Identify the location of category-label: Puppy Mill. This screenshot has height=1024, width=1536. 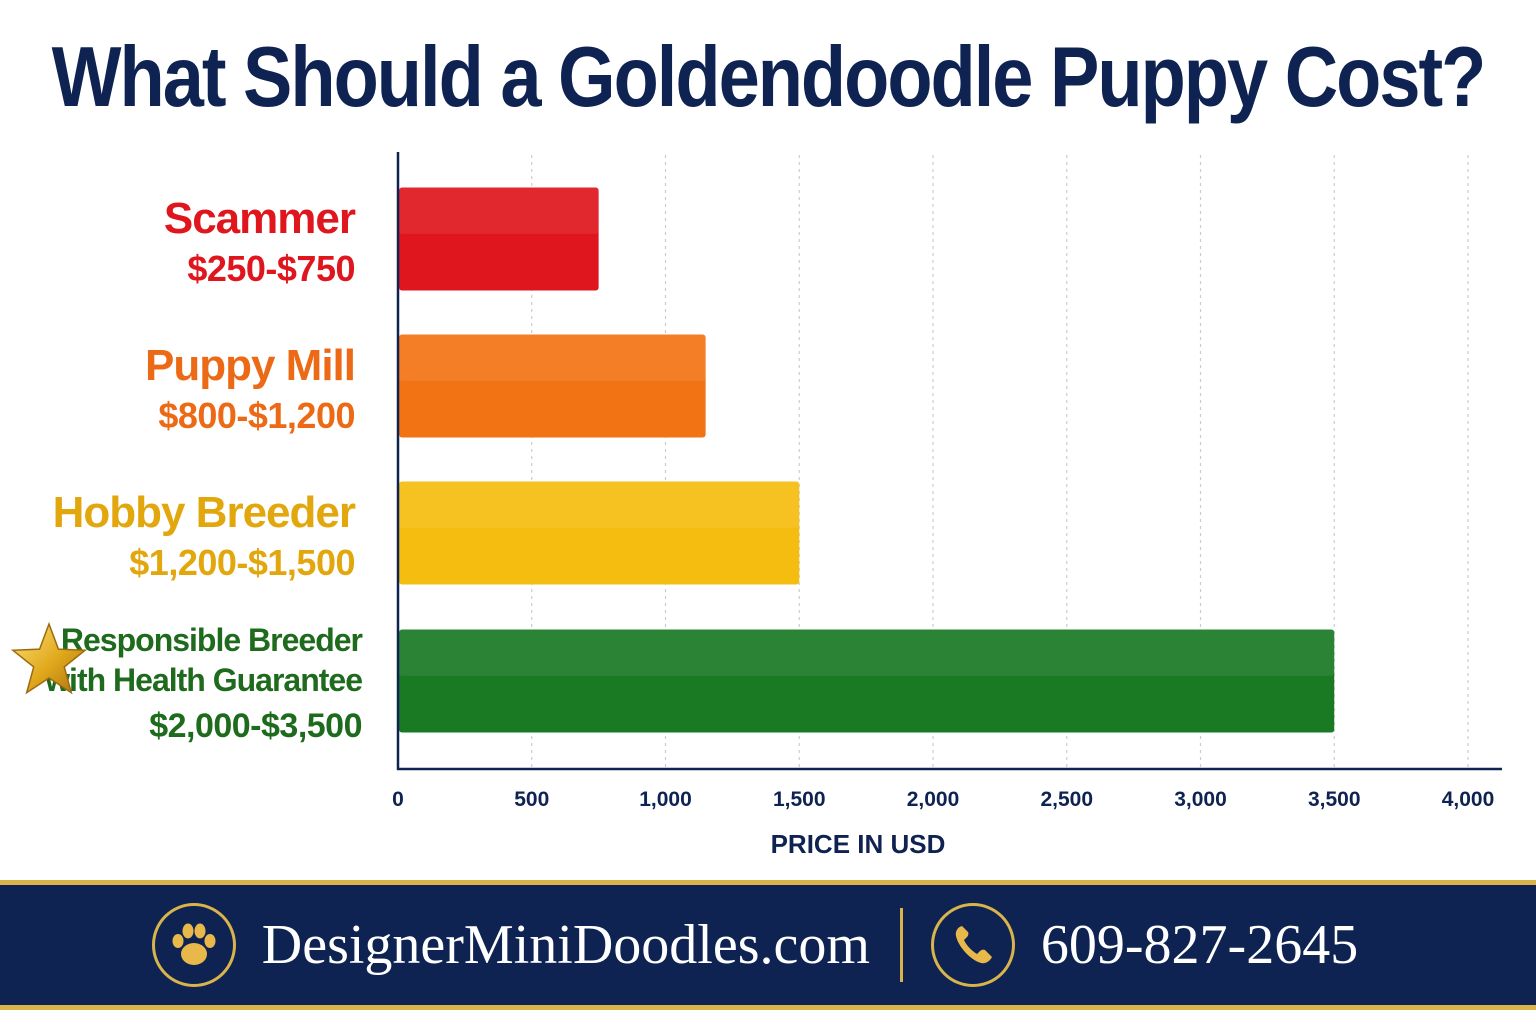
(250, 365).